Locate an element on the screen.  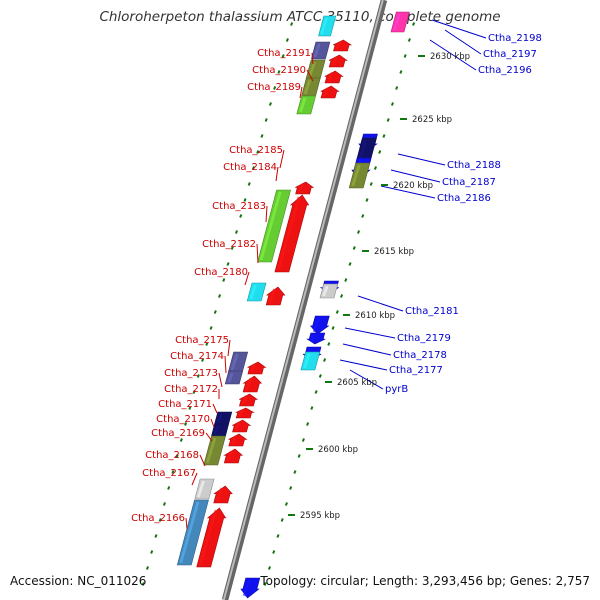
kbp-label: 2625 kbp is located at coordinates (432, 120).